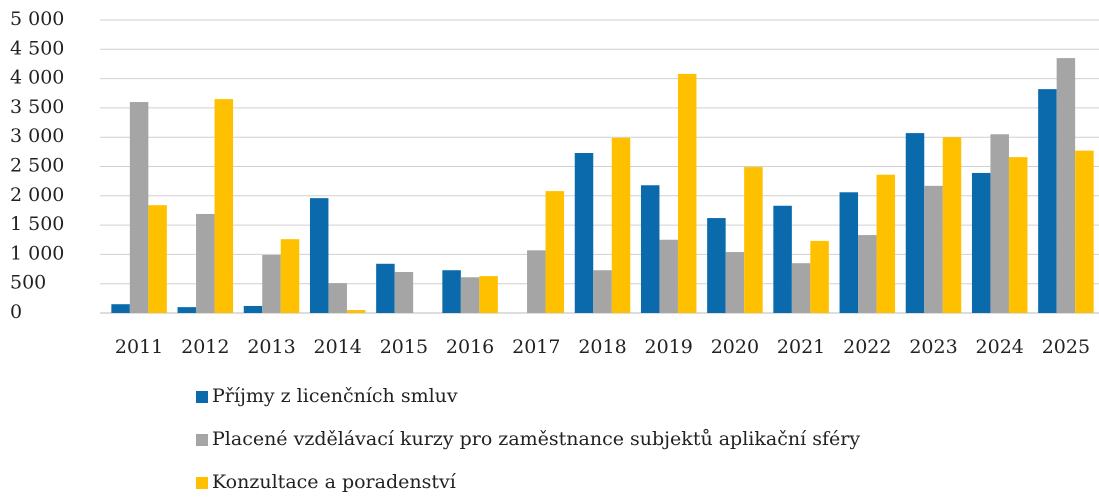 The width and height of the screenshot is (1099, 499). What do you see at coordinates (37, 195) in the screenshot?
I see `y-tick-label: 2 000` at bounding box center [37, 195].